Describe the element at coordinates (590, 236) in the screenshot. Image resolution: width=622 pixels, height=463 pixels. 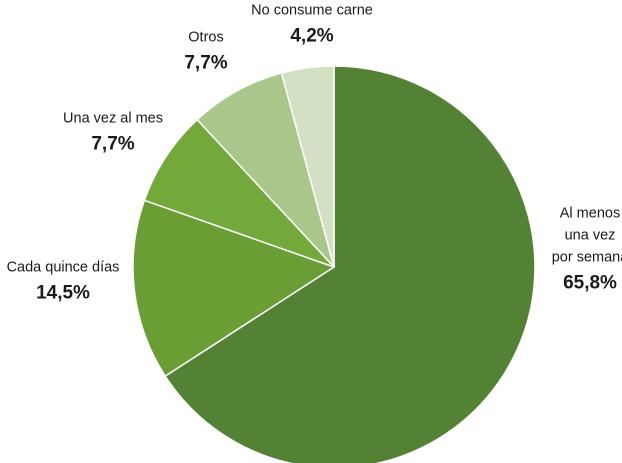
I see `slice-label-al-menos-una-vez-por-semana: una vez` at that location.